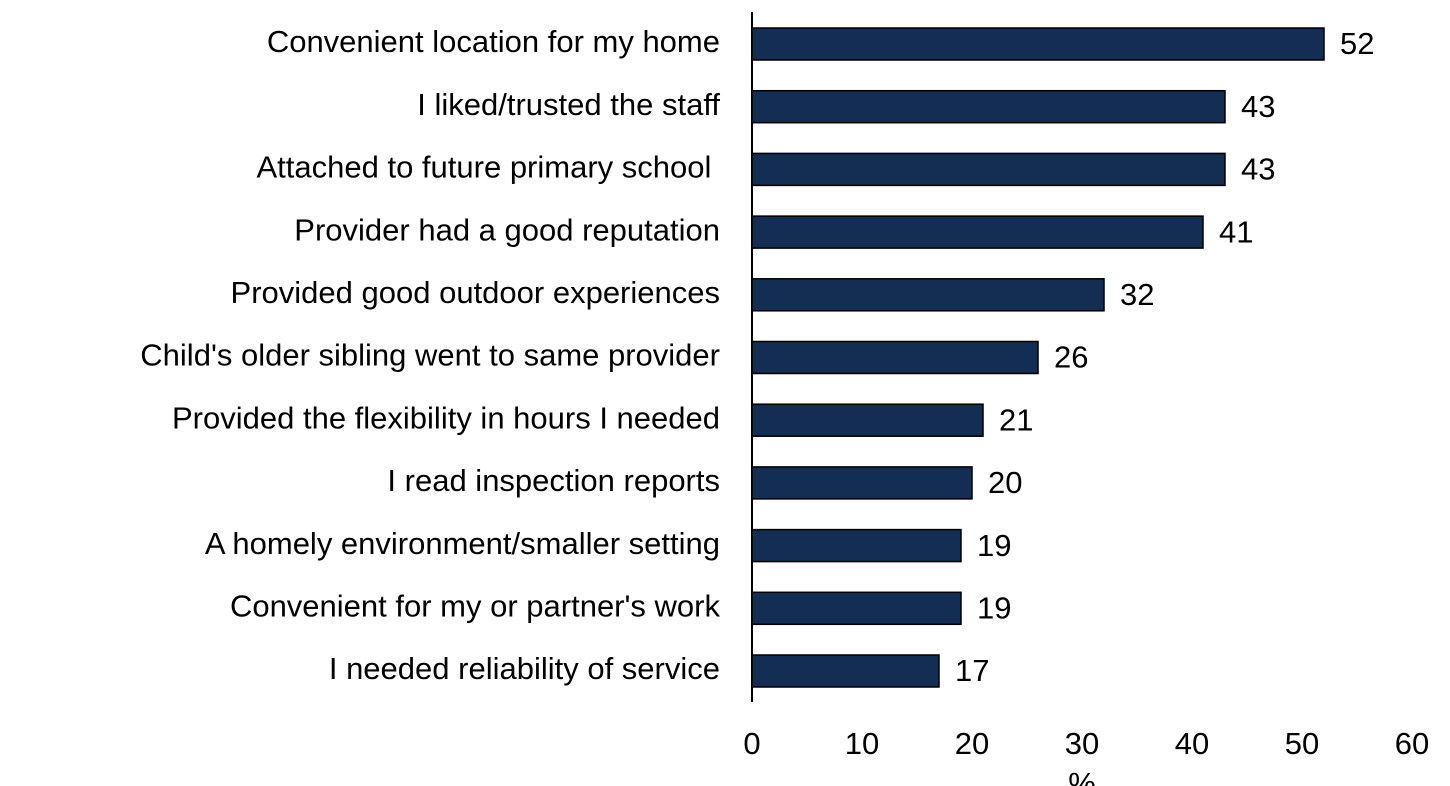 The image size is (1450, 786). Describe the element at coordinates (475, 292) in the screenshot. I see `y-tick-label: Provided good outdoor experiences` at that location.